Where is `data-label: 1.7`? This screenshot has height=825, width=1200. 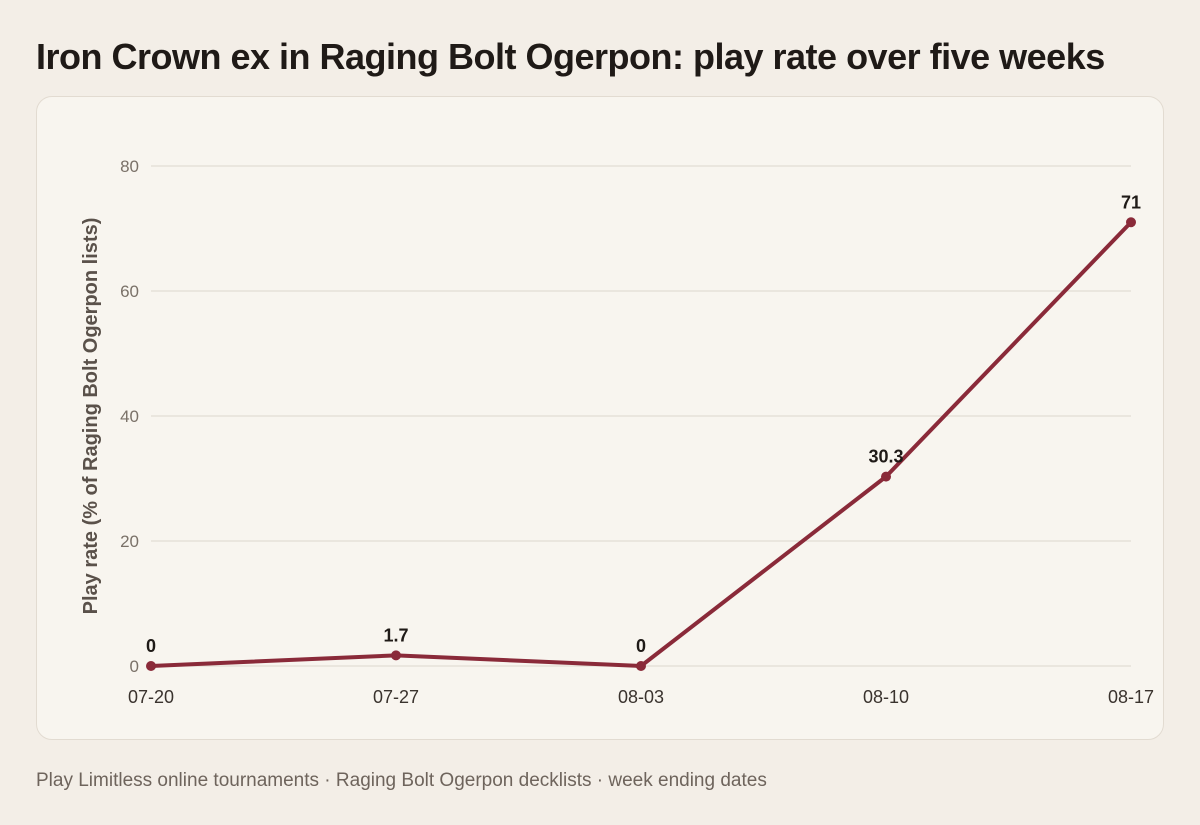
data-label: 1.7 is located at coordinates (395, 635).